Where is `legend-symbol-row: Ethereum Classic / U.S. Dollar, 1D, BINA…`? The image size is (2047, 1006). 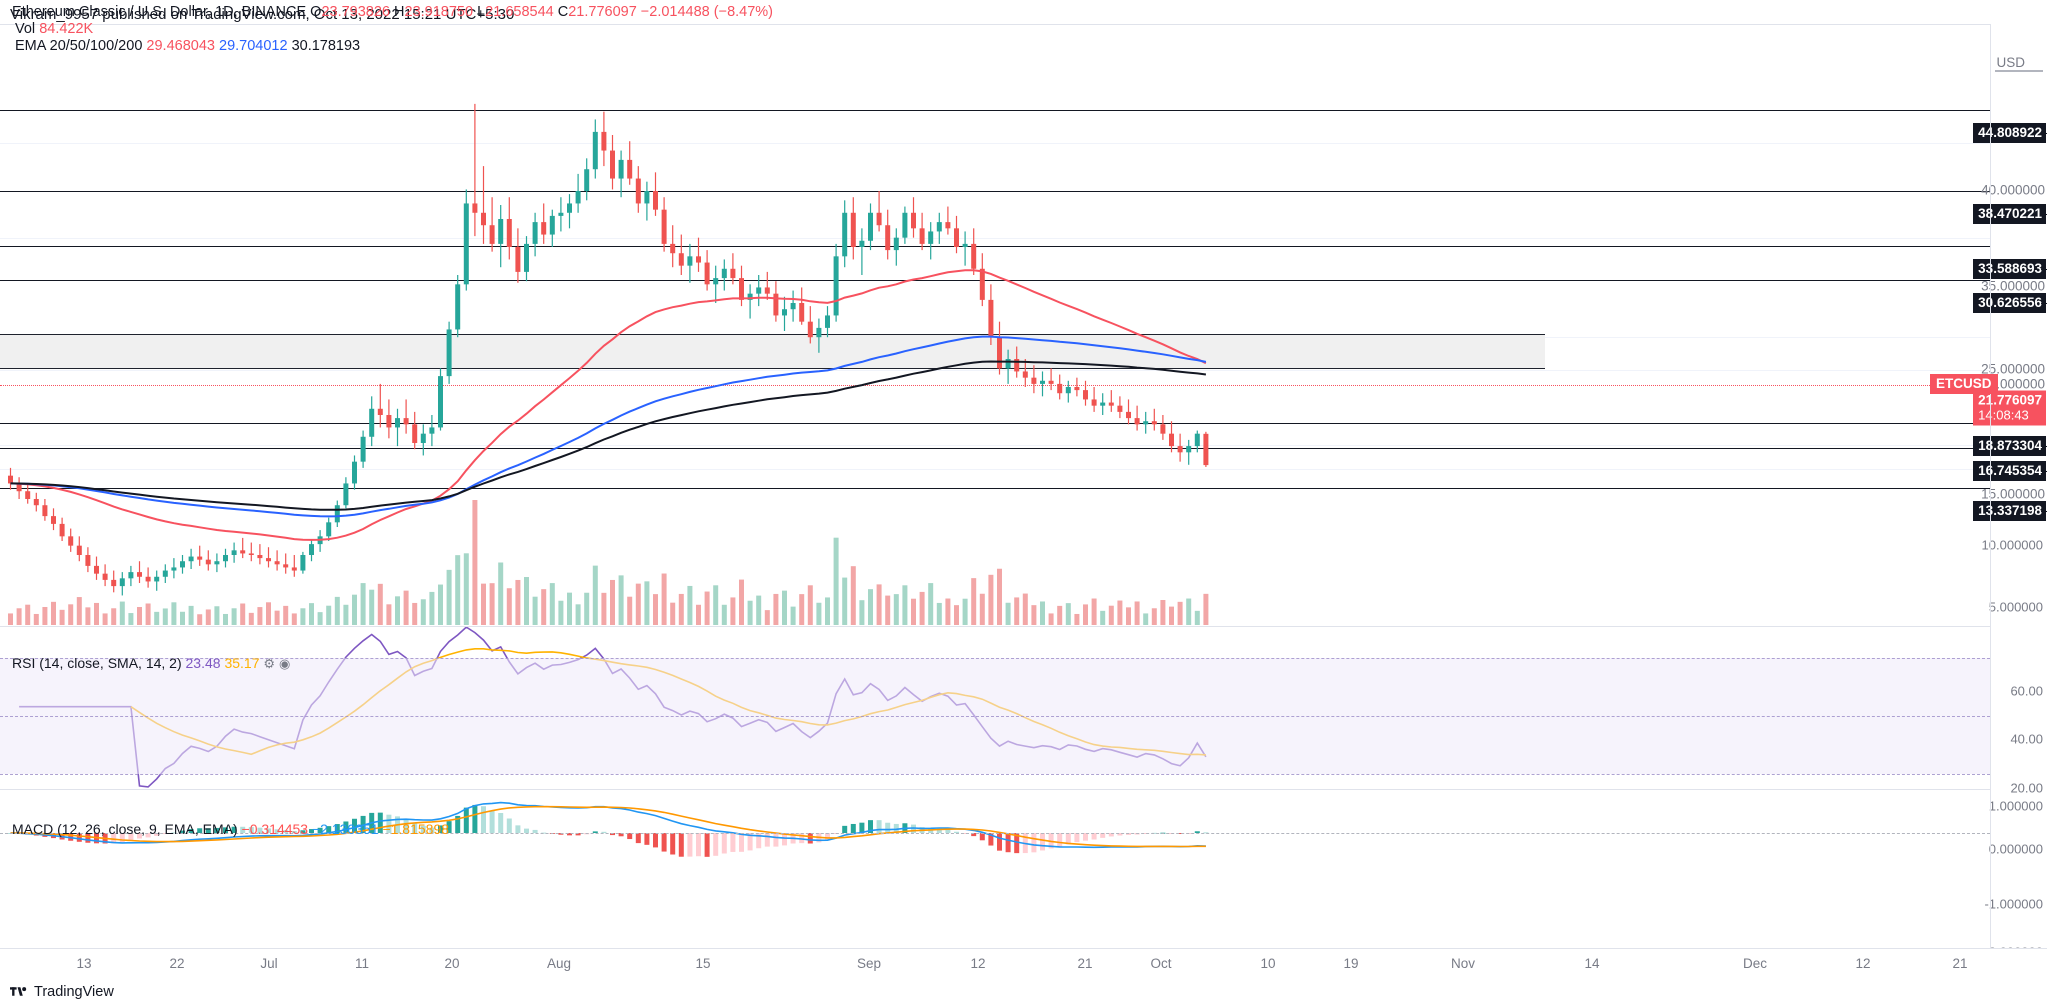
legend-symbol-row: Ethereum Classic / U.S. Dollar, 1D, BINA… is located at coordinates (392, 12).